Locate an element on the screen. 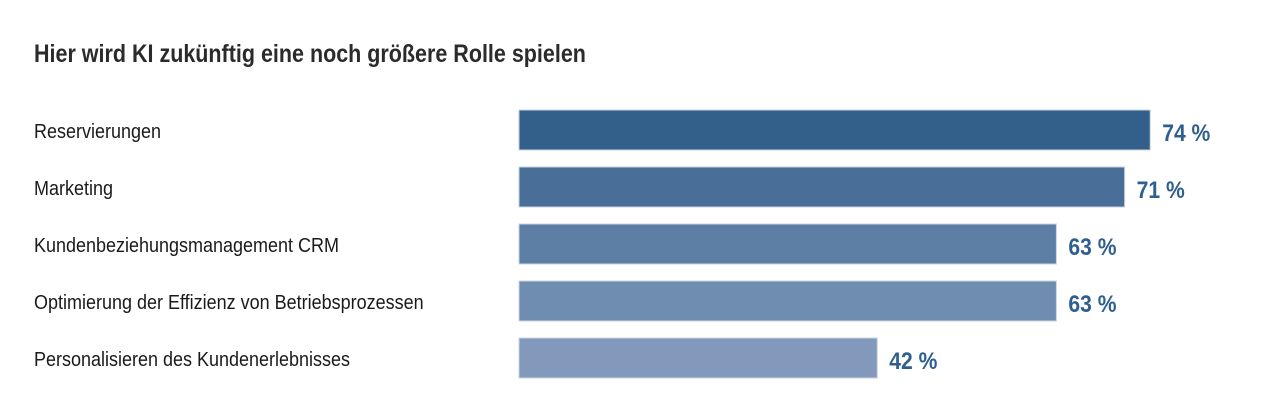 This screenshot has width=1275, height=414. category-label: Kundenbeziehungsmanagement CRM is located at coordinates (186, 246).